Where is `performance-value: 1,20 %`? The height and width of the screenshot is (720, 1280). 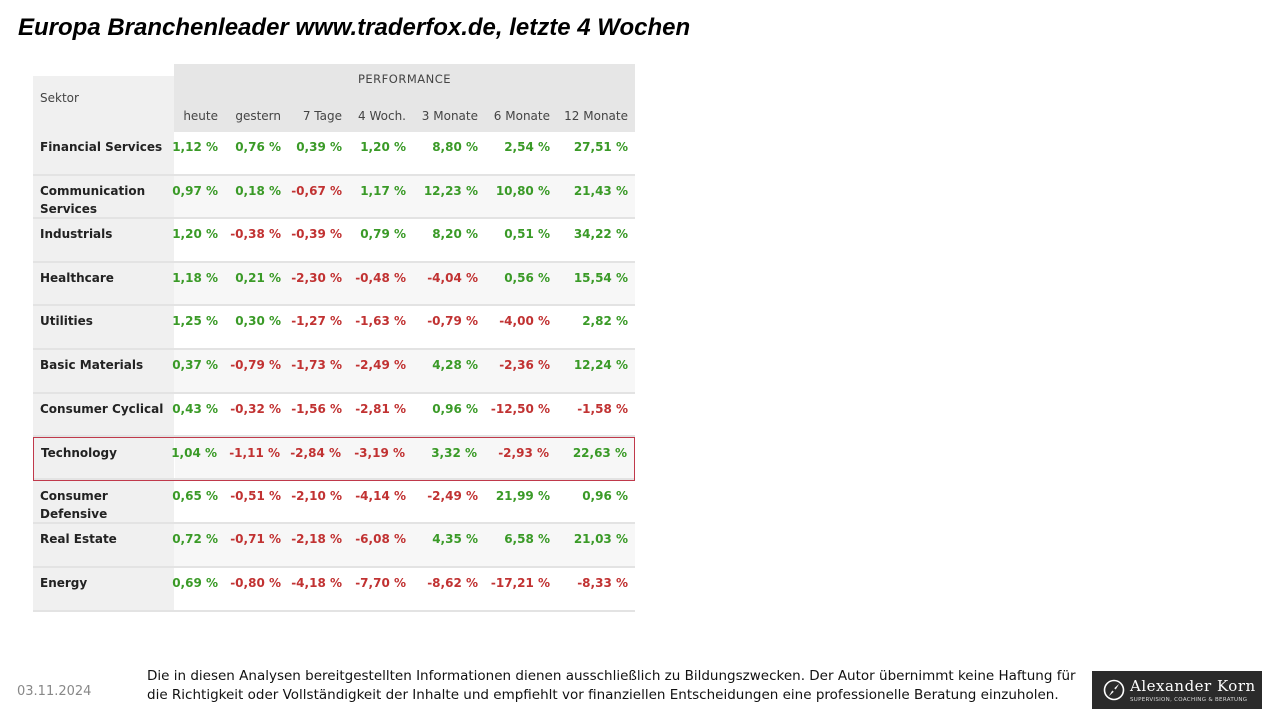 performance-value: 1,20 % is located at coordinates (195, 234).